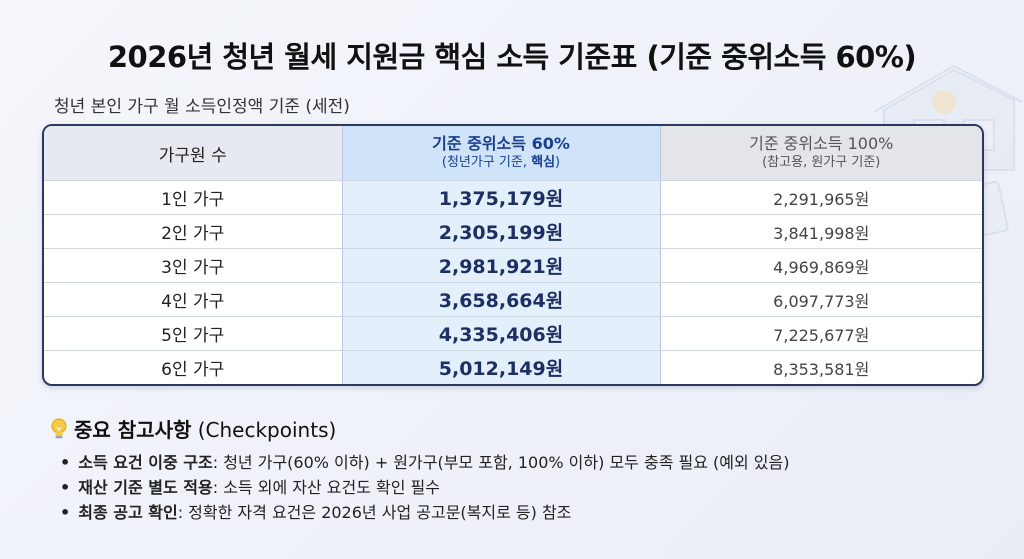  Describe the element at coordinates (145, 462) in the screenshot. I see `checkpoint-key: 소득 요건 이중 구조` at that location.